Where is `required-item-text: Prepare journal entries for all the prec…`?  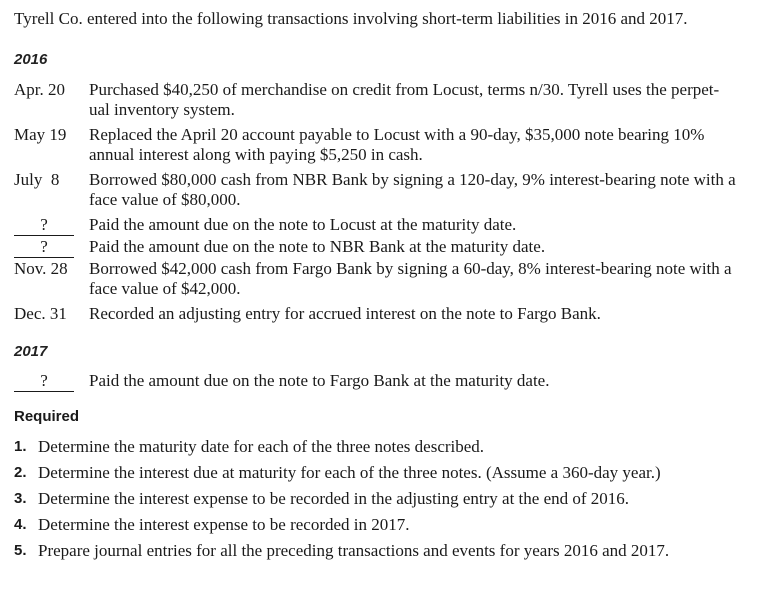 required-item-text: Prepare journal entries for all the prec… is located at coordinates (354, 550).